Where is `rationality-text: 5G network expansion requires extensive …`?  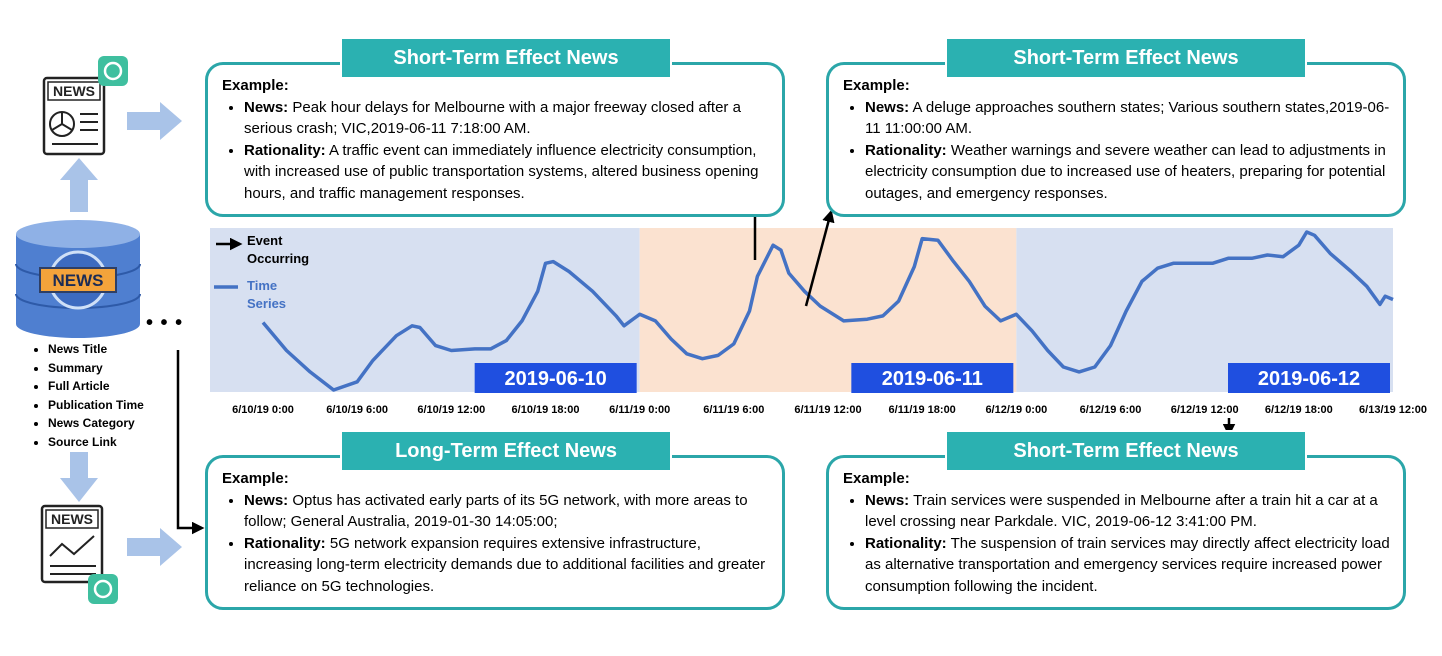
rationality-text: 5G network expansion requires extensive … is located at coordinates (505, 564).